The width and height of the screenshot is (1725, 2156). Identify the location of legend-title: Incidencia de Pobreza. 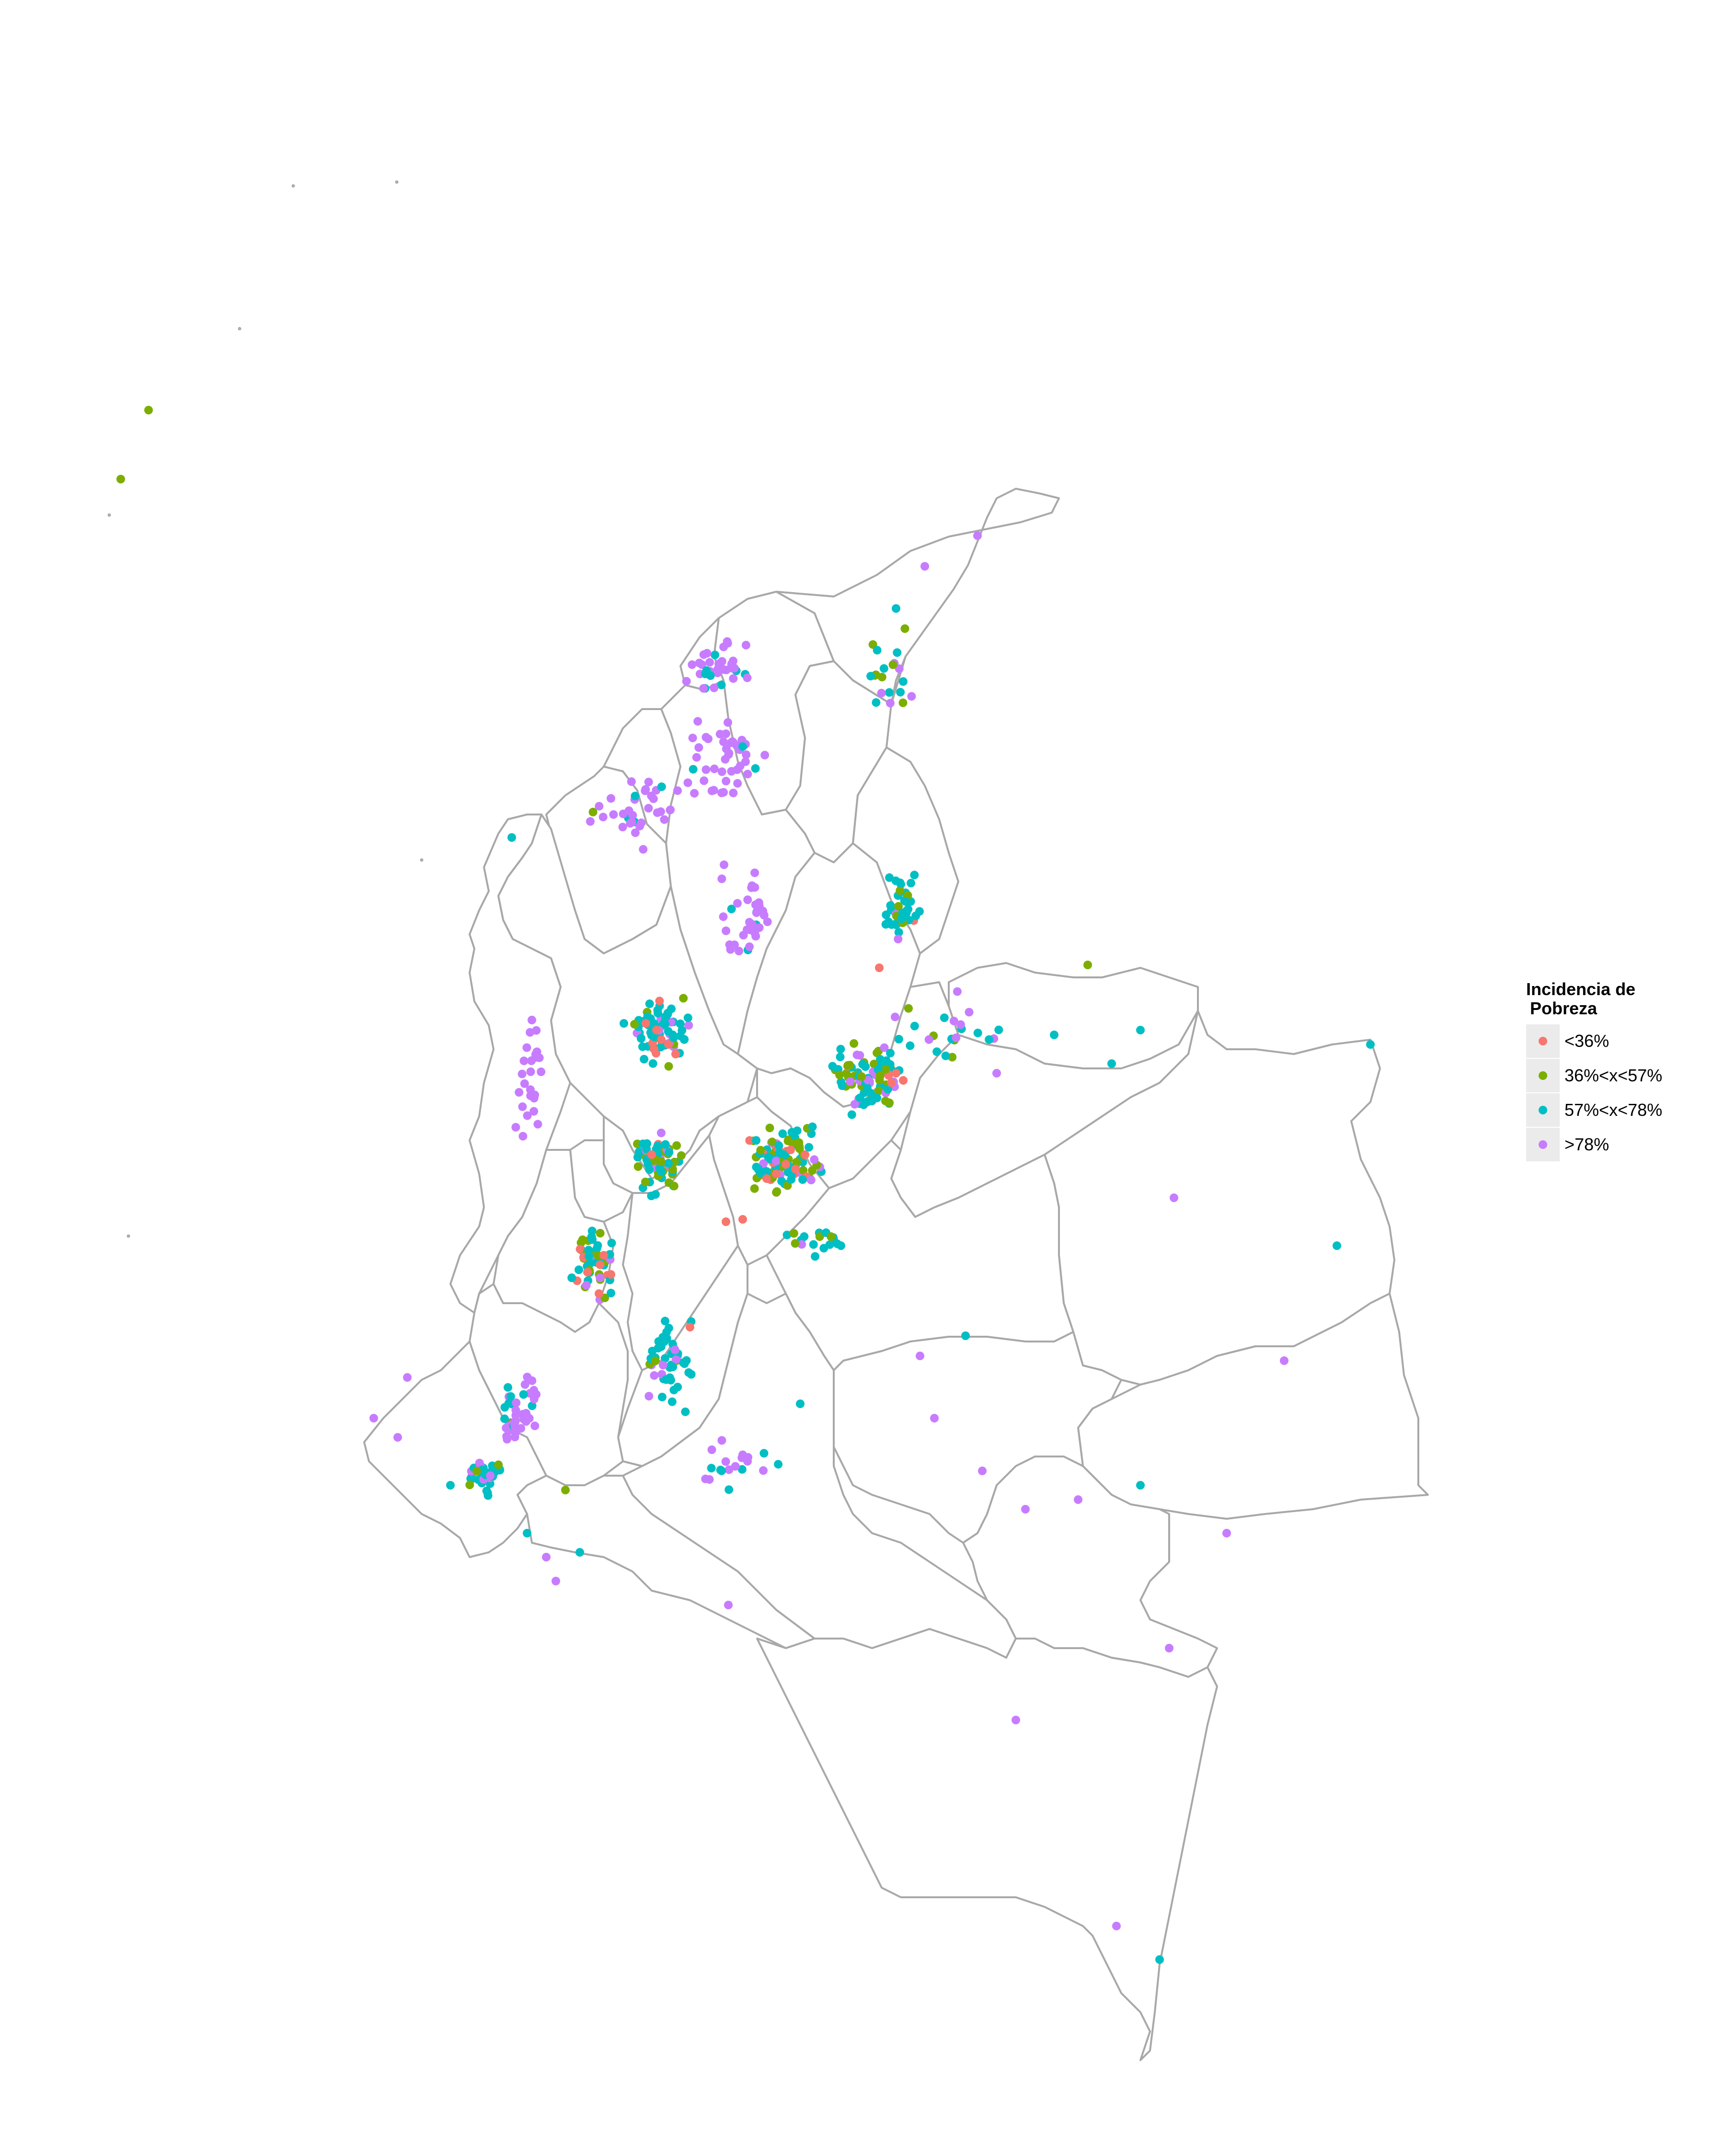
(1607, 999).